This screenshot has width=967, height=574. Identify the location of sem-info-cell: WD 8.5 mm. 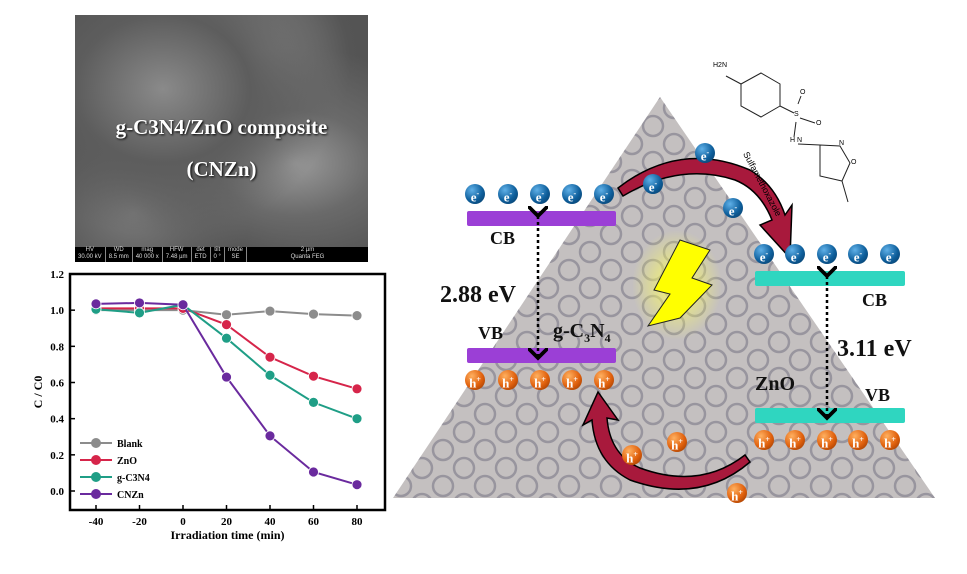
(119, 254).